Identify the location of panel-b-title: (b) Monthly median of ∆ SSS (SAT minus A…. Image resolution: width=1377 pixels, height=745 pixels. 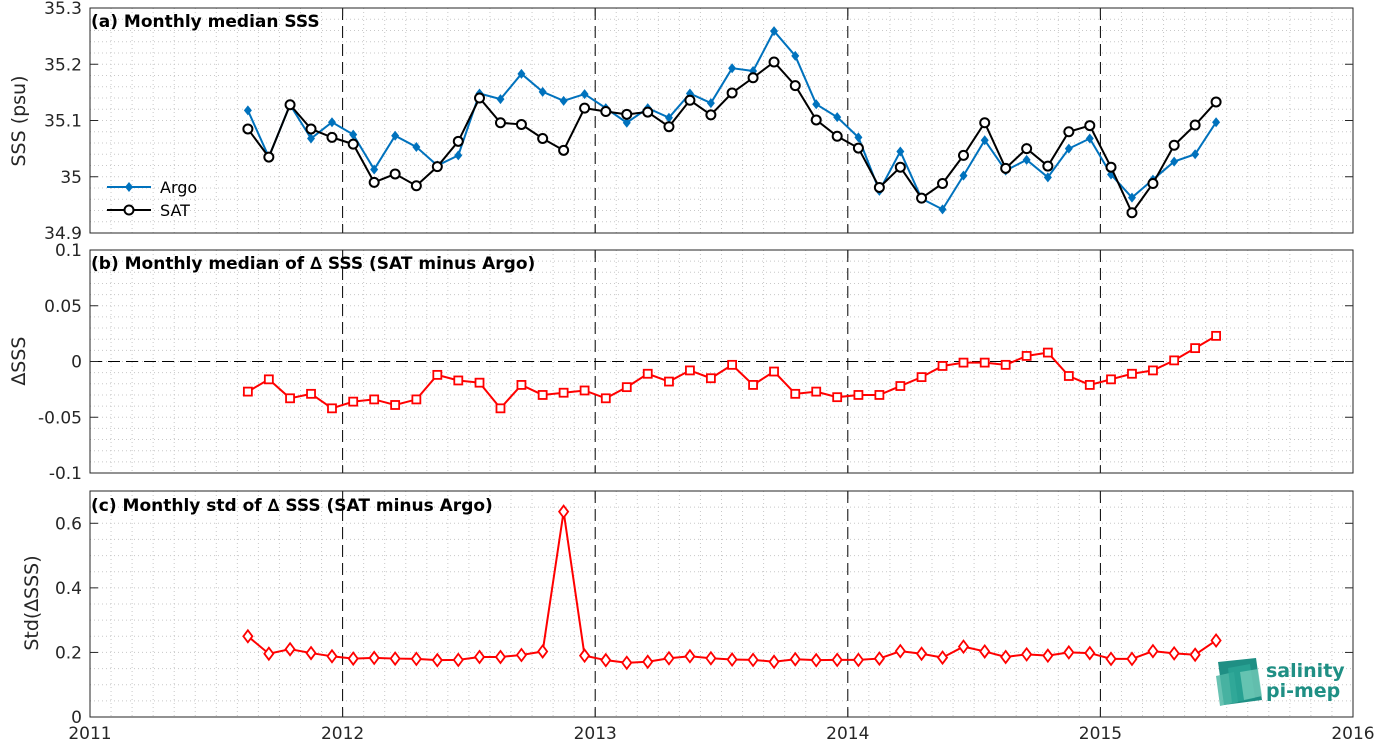
(313, 264).